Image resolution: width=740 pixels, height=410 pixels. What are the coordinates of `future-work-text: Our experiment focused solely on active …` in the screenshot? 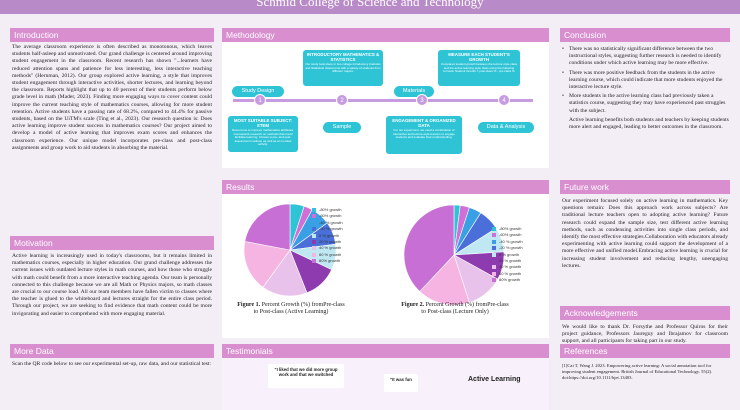 It's located at (645, 233).